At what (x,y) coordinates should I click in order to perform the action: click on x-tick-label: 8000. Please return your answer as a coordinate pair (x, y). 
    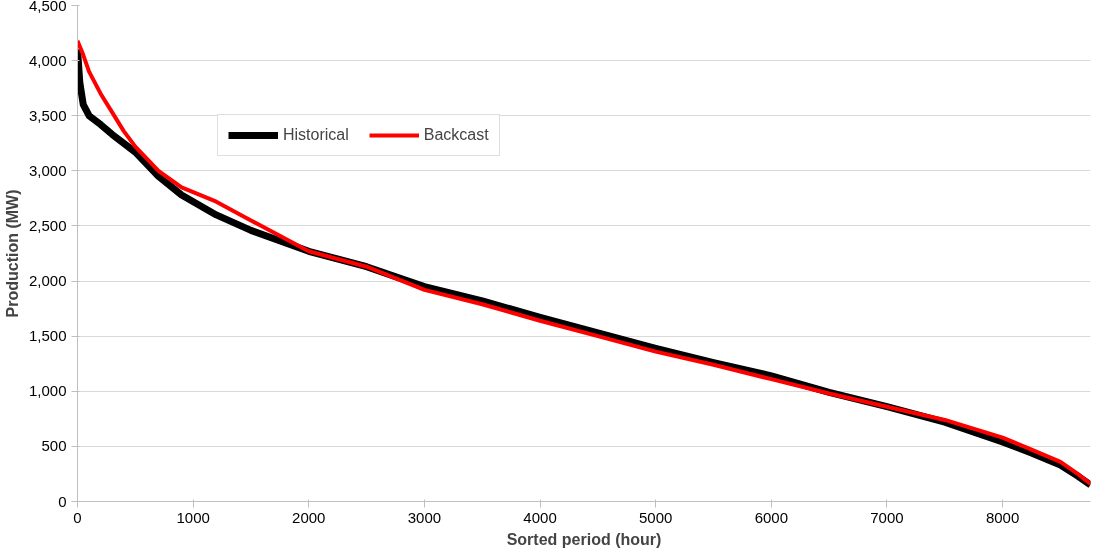
    Looking at the image, I should click on (1002, 517).